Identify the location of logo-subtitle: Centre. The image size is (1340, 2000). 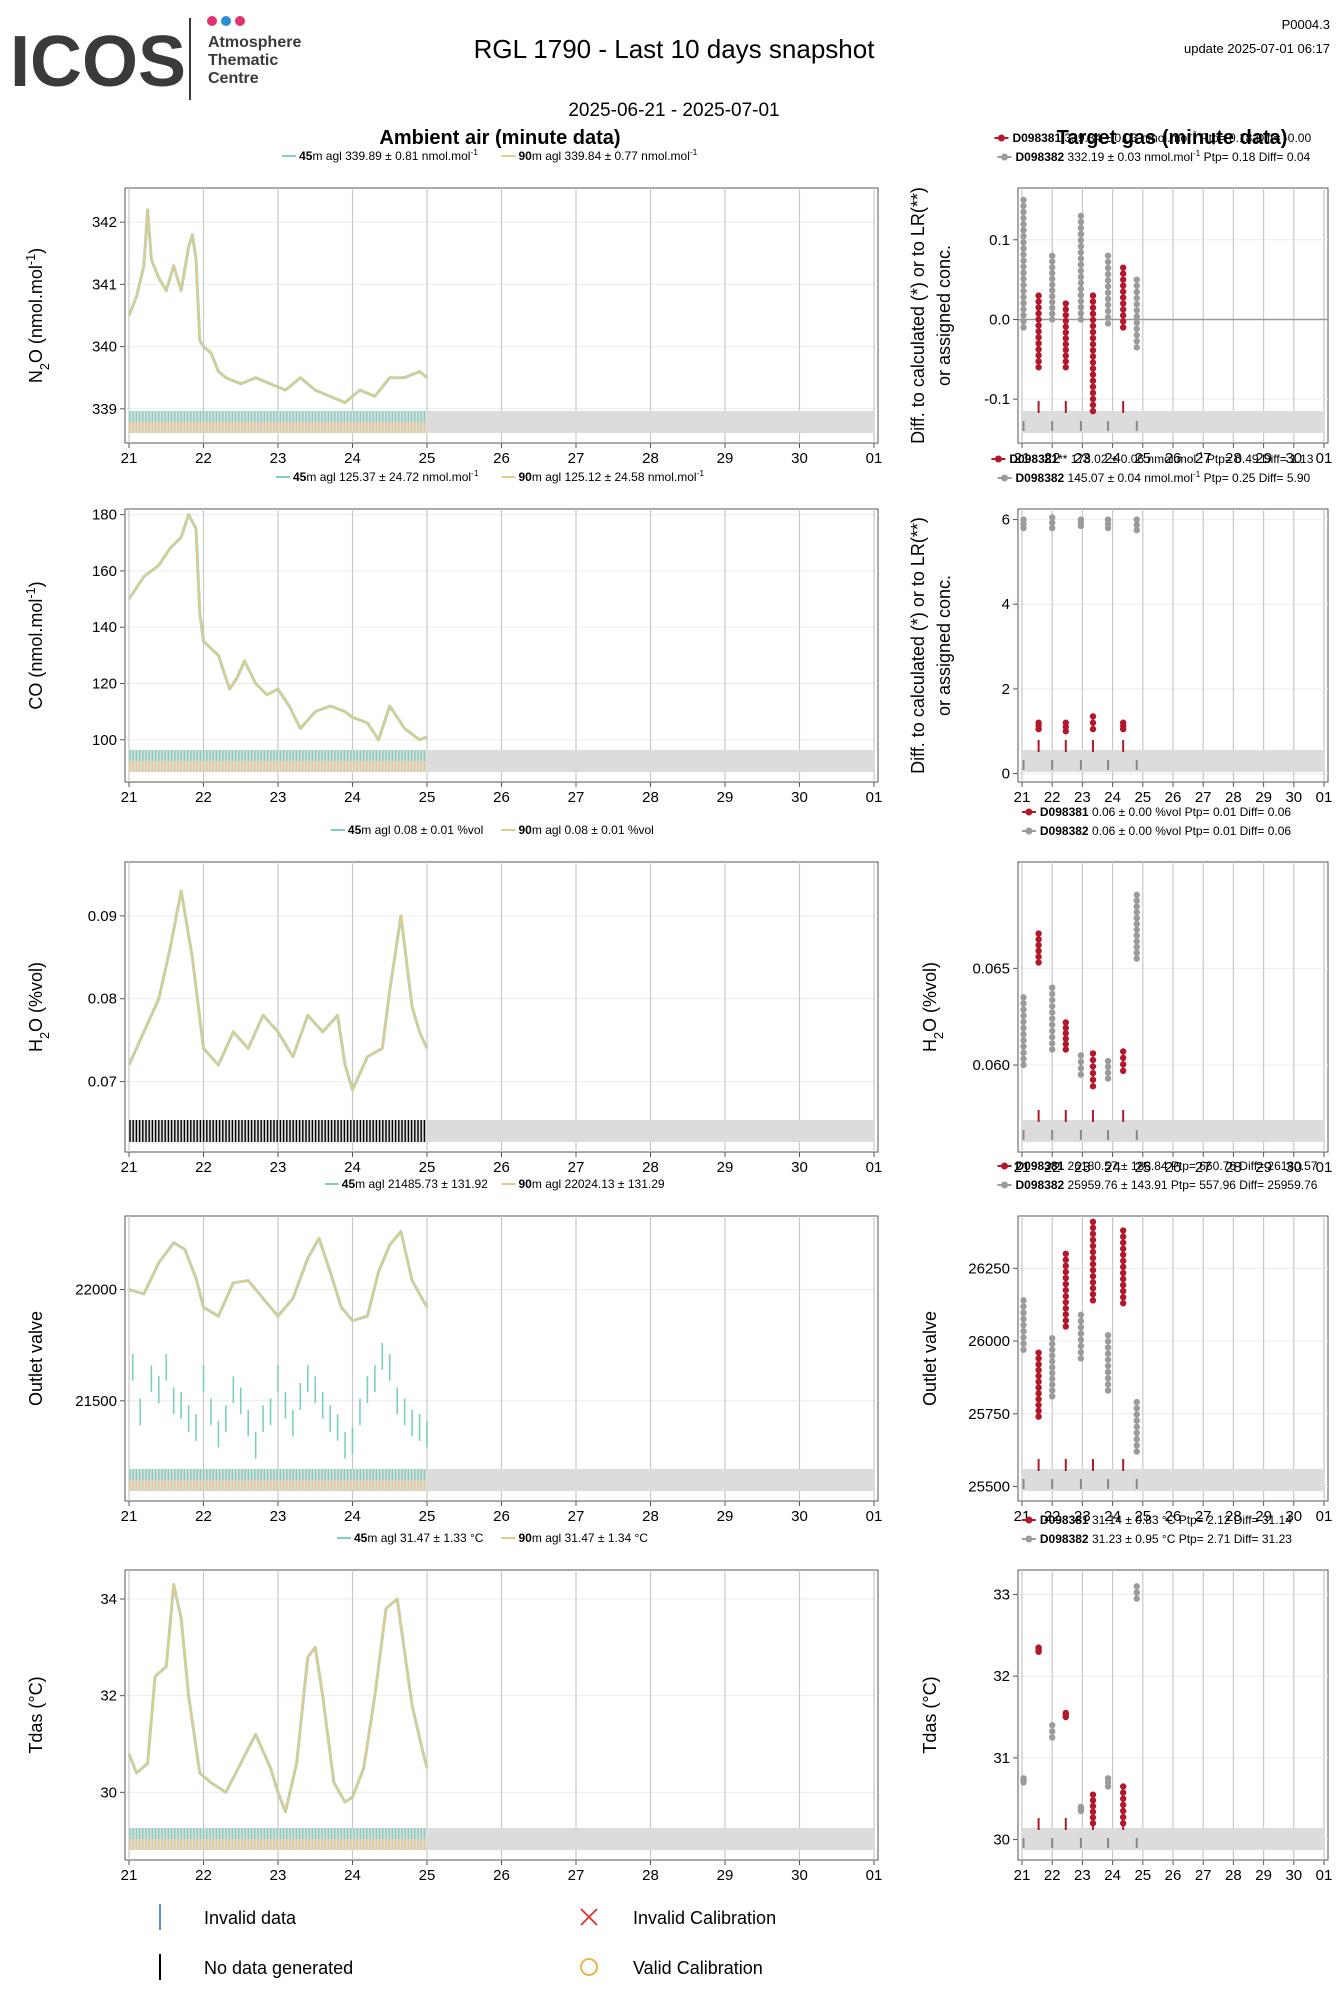
(233, 78).